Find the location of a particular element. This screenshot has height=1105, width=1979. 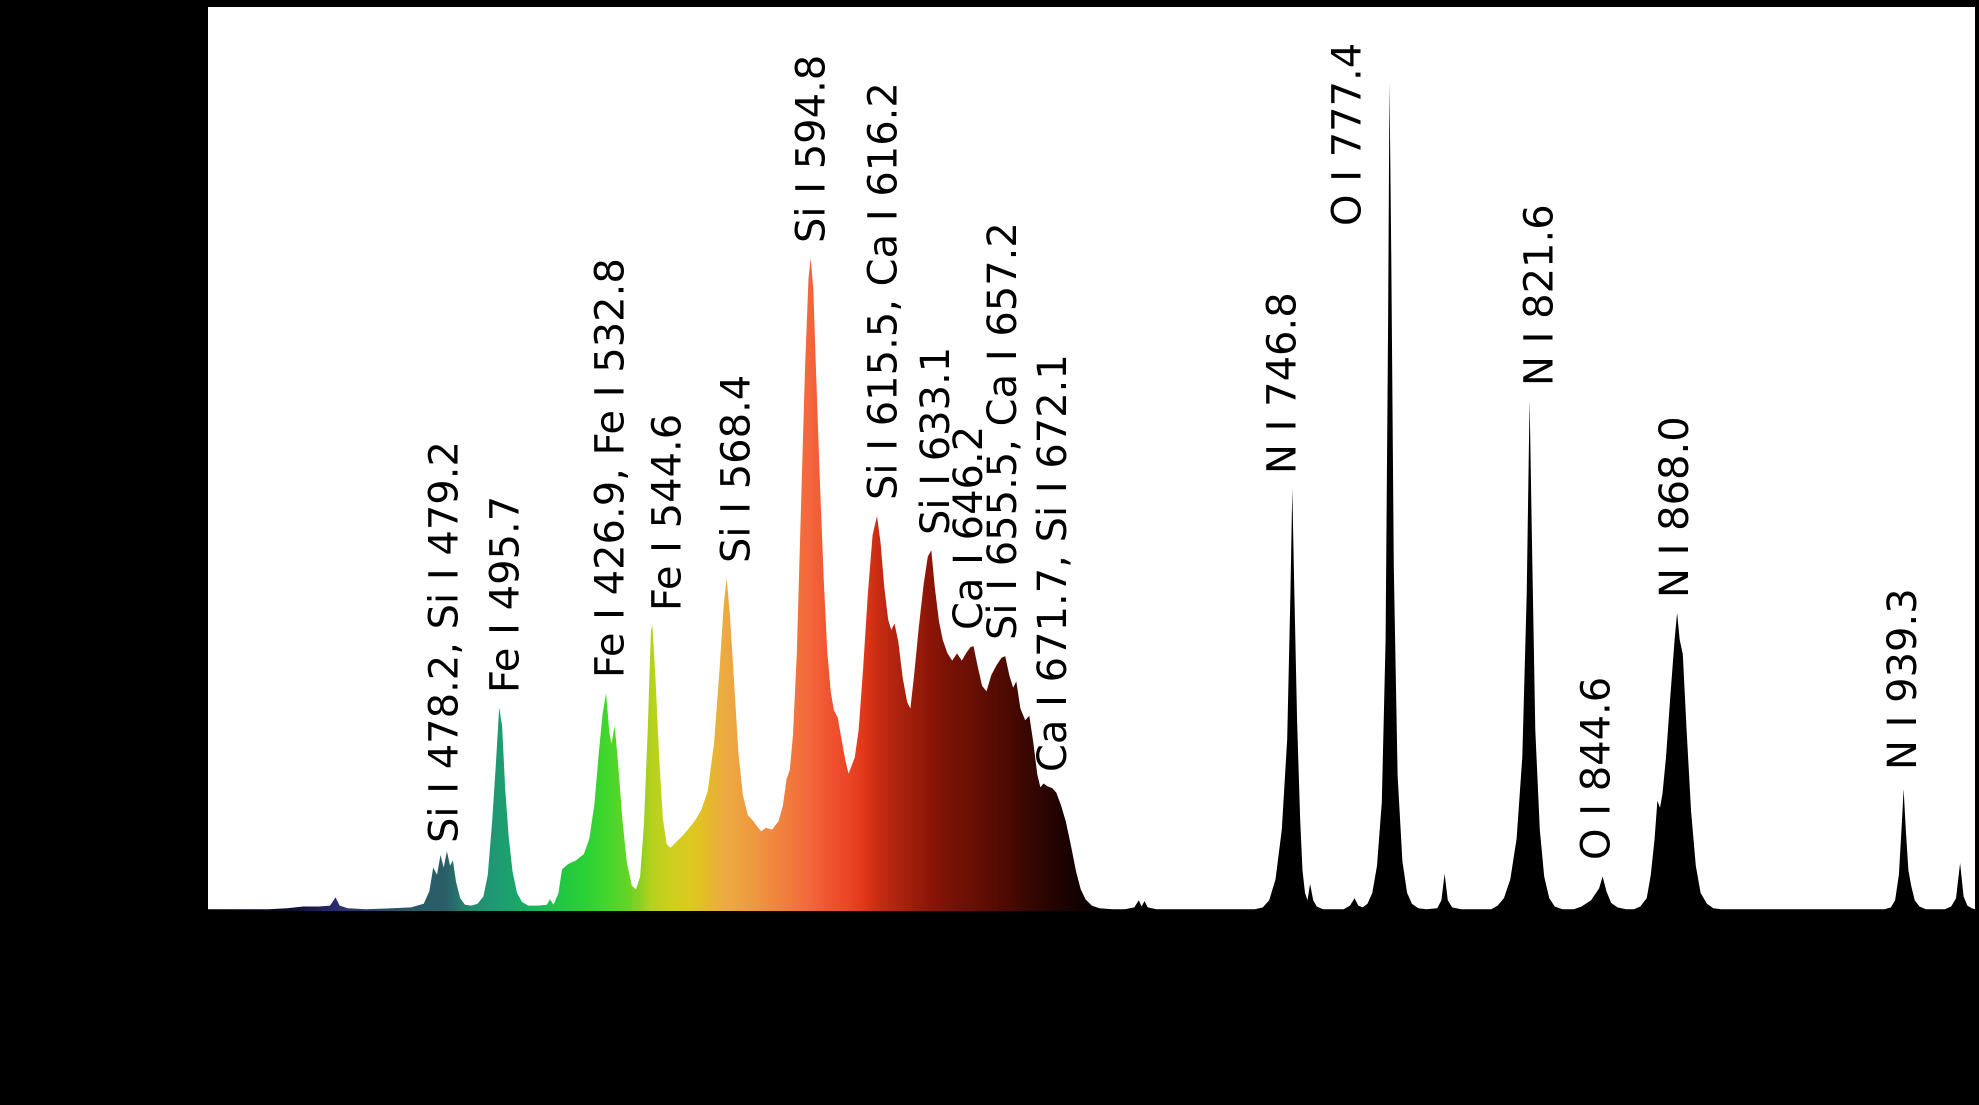

peak-label: O I 844.6 is located at coordinates (1597, 768).